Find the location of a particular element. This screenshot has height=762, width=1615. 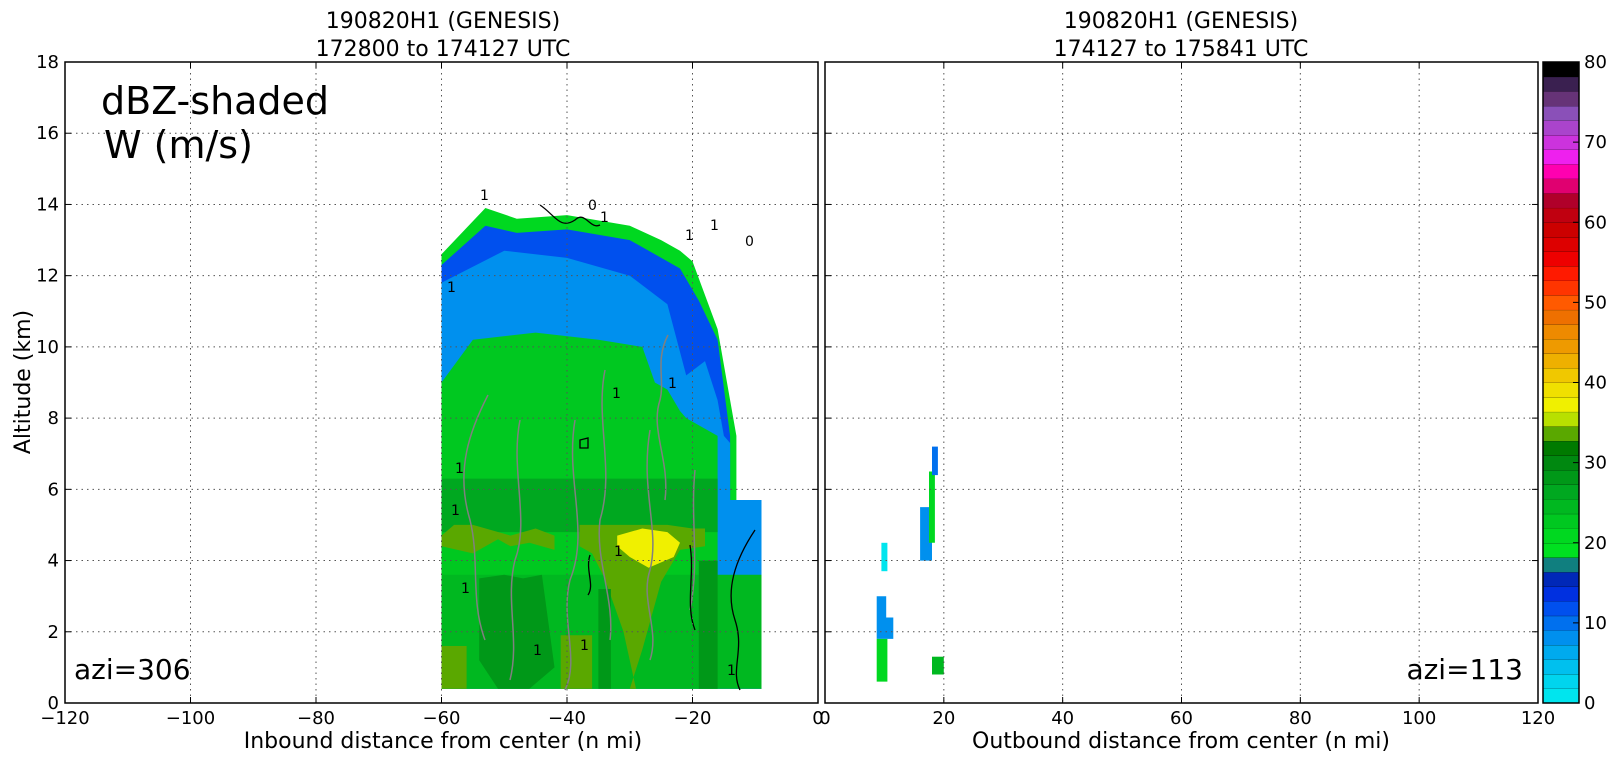

left-w-contours is located at coordinates (609, 447).